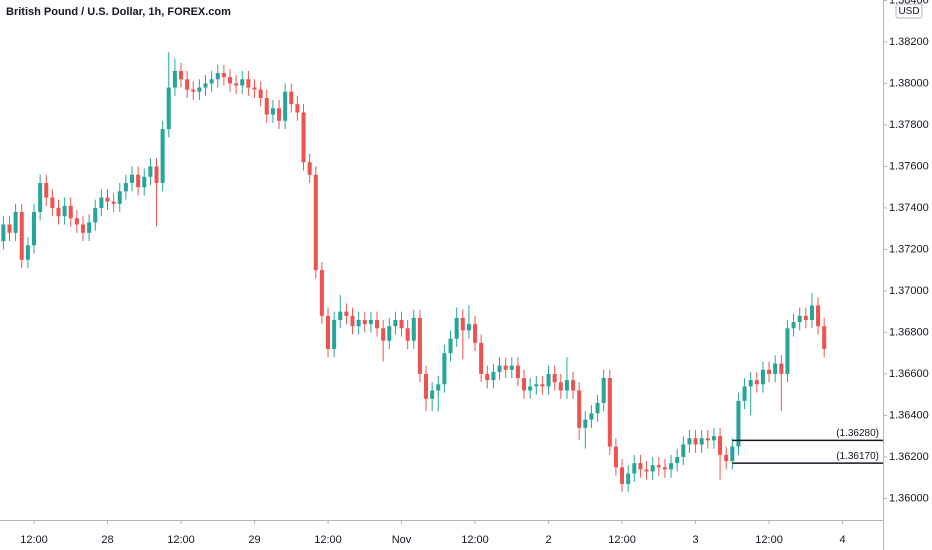 This screenshot has width=932, height=550. I want to click on currency-label: USD, so click(908, 11).